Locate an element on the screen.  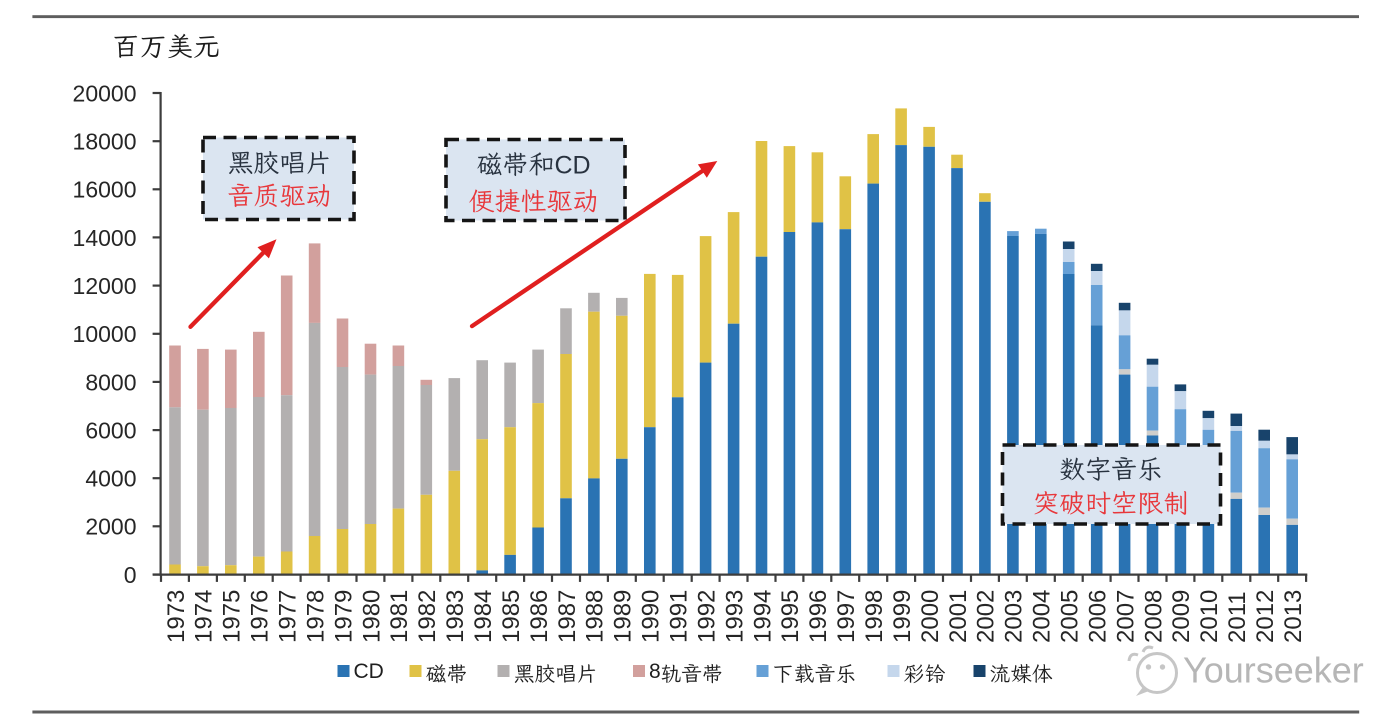
svg-text: 1986 is located at coordinates (539, 616).